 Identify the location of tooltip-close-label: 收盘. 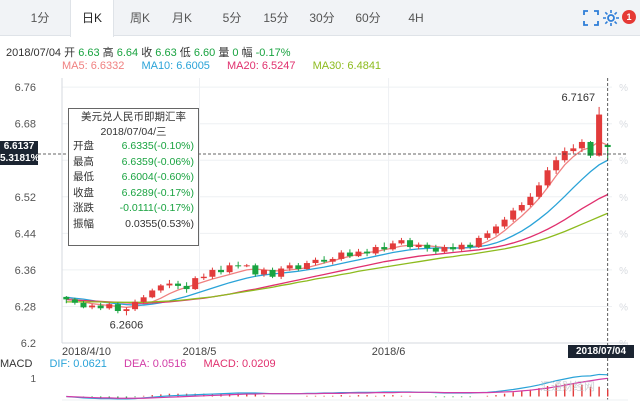
(83, 192).